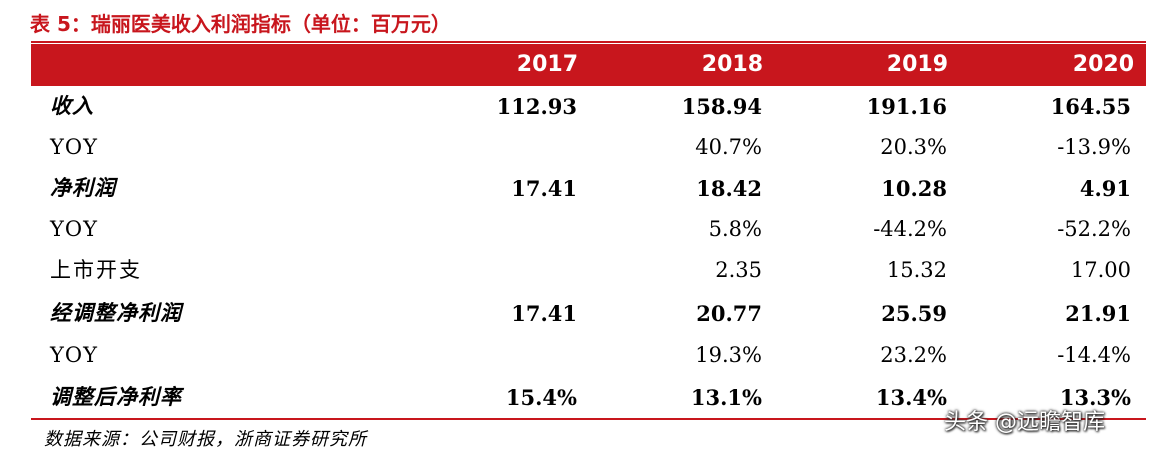 Image resolution: width=1174 pixels, height=454 pixels. Describe the element at coordinates (721, 106) in the screenshot. I see `cell-2018: 158.94` at that location.